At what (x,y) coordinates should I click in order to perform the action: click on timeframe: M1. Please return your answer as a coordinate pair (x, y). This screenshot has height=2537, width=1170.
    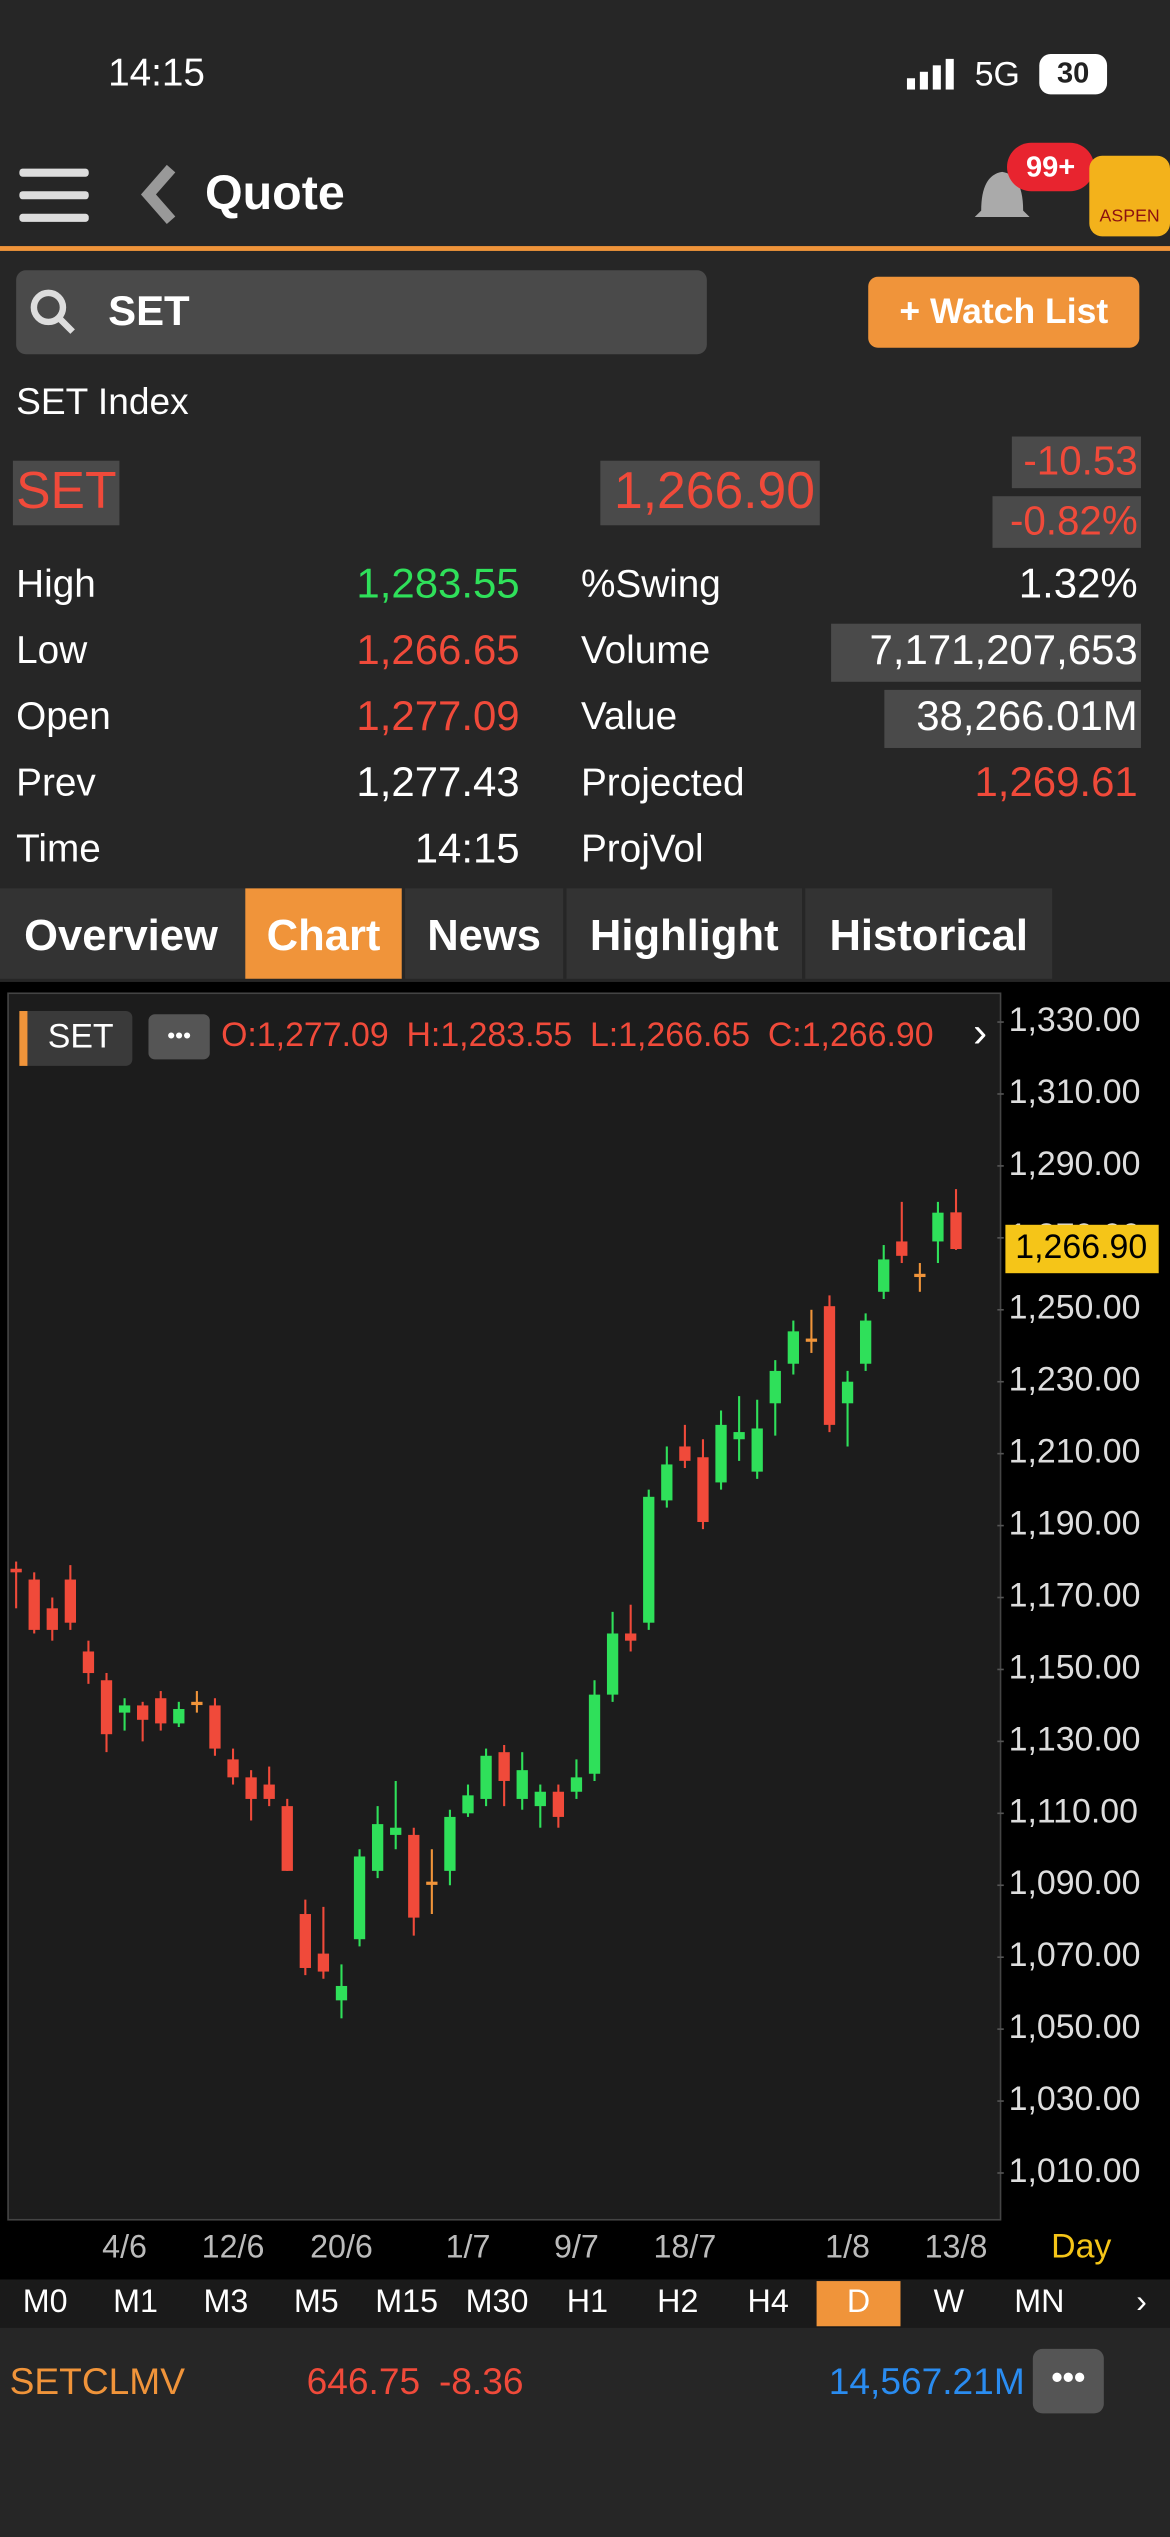
    Looking at the image, I should click on (135, 2301).